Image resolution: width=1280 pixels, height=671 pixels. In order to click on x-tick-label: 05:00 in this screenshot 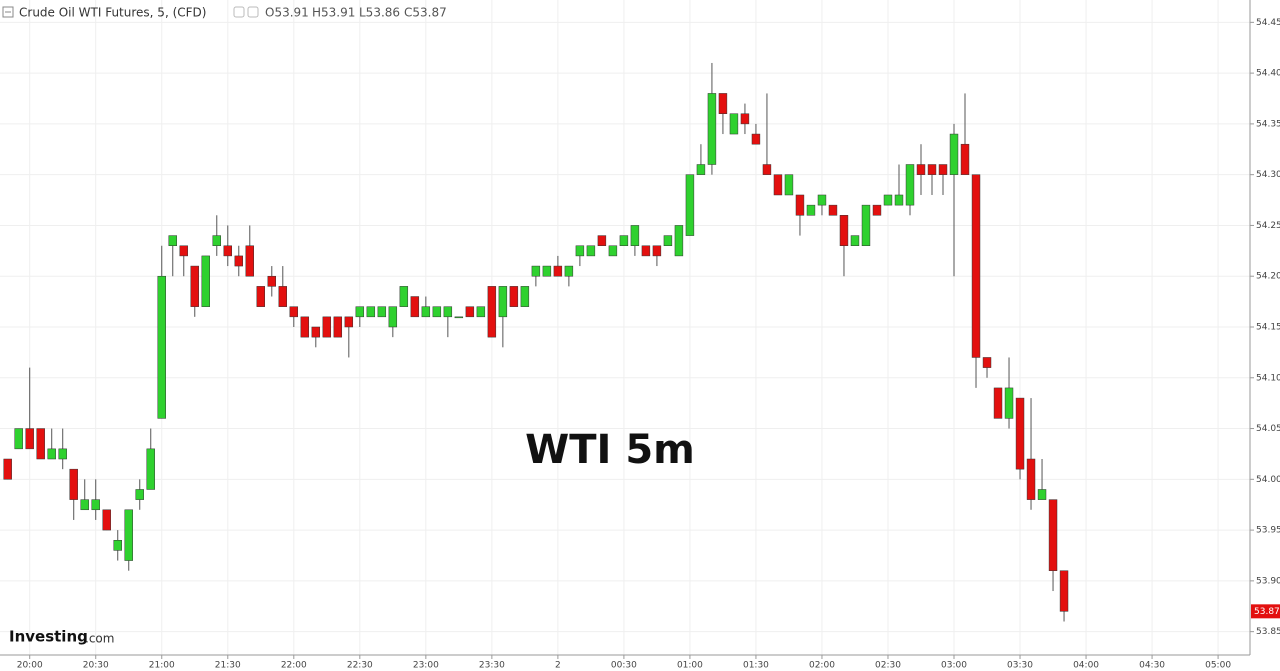, I will do `click(1218, 666)`.